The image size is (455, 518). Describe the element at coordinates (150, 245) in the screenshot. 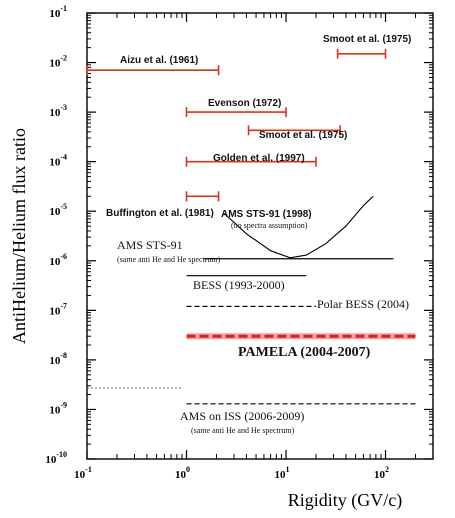

I see `label-ams-sts91-flat: AMS STS-91` at that location.